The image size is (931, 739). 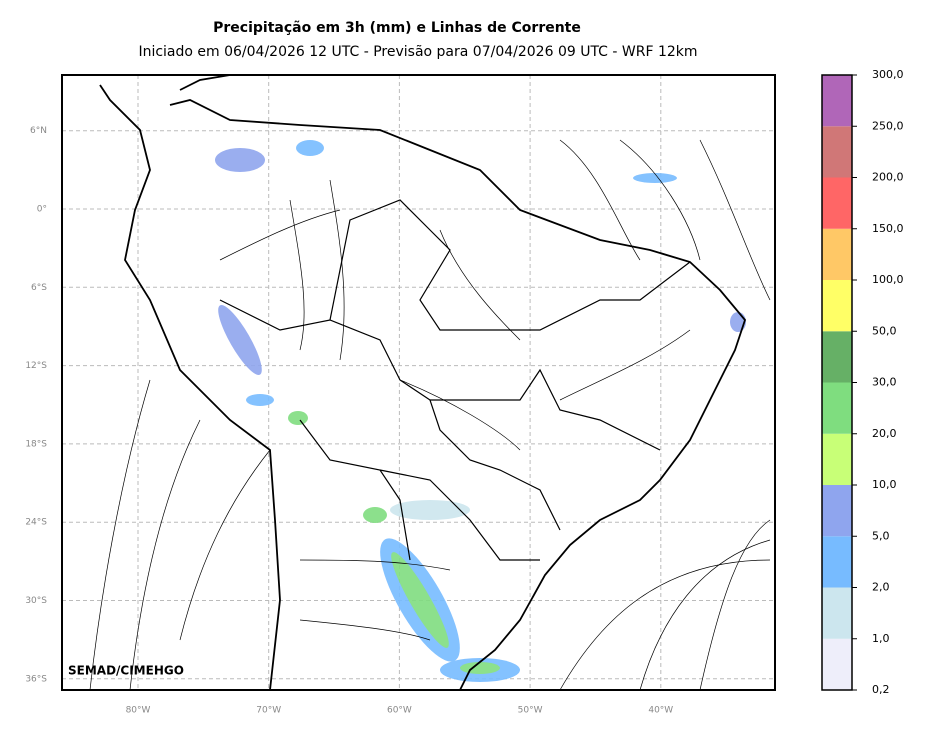 What do you see at coordinates (881, 638) in the screenshot?
I see `colorbar-label: 1,0` at bounding box center [881, 638].